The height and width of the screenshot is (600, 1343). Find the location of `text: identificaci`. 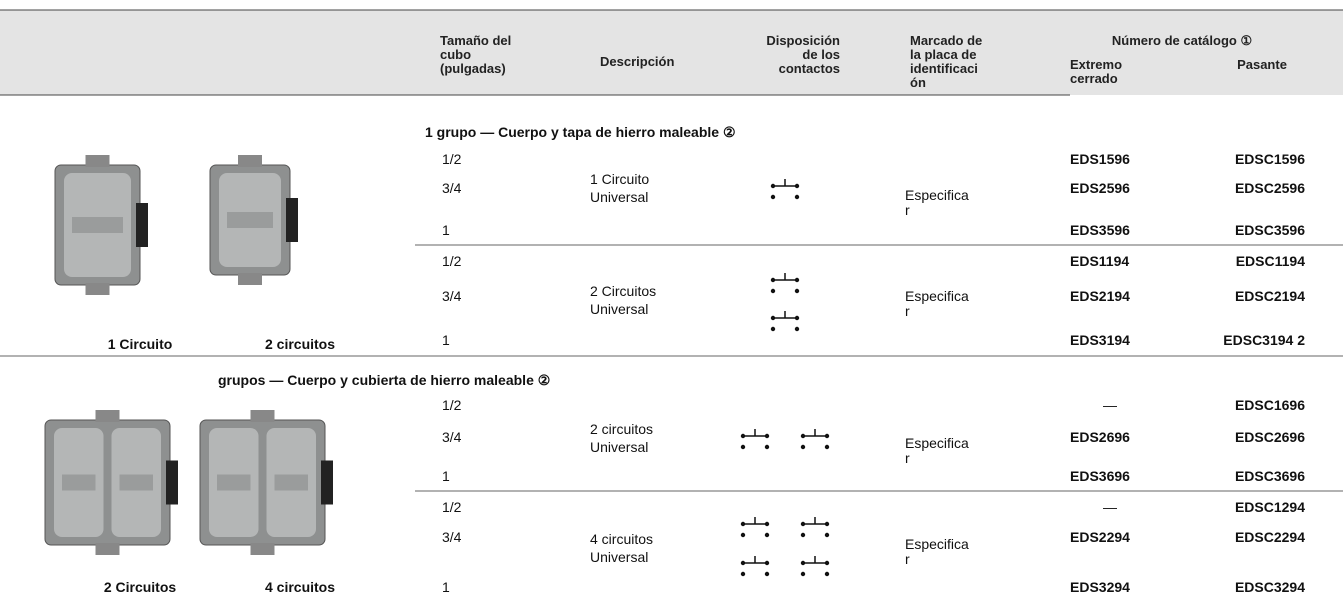

text: identificaci is located at coordinates (944, 68).